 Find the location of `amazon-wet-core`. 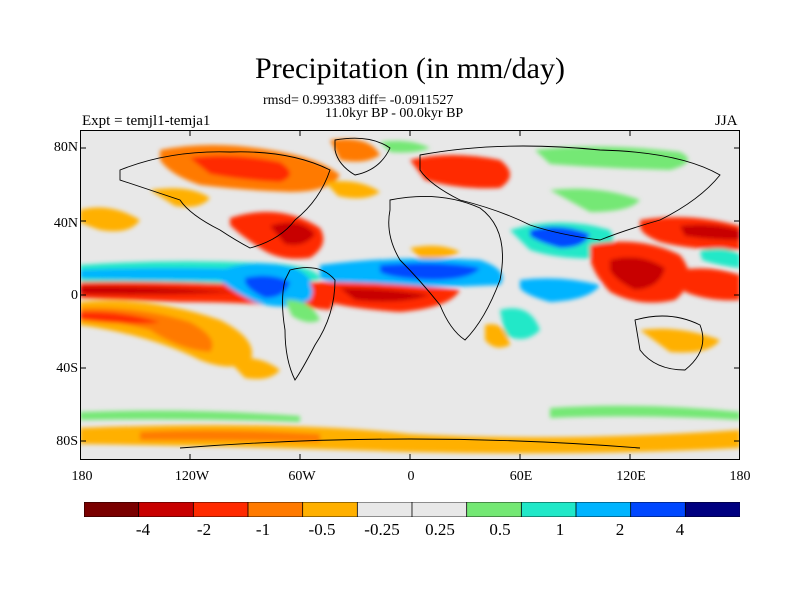

amazon-wet-core is located at coordinates (267, 286).